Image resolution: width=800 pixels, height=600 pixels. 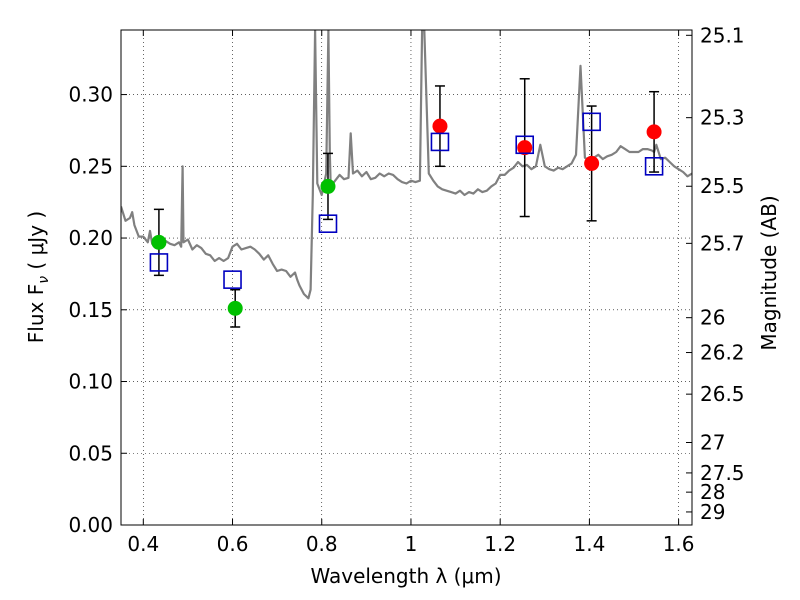 I want to click on y2-tick-label: 25.3, so click(x=722, y=118).